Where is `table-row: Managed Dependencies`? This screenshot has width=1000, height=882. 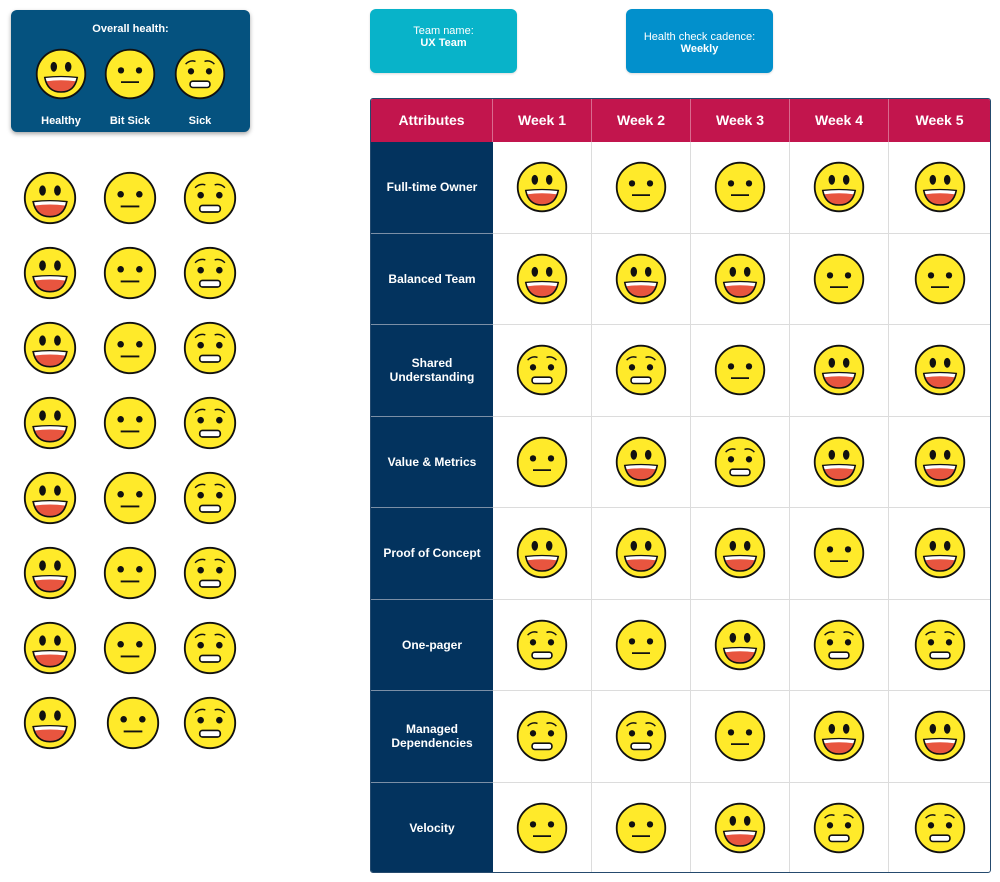 table-row: Managed Dependencies is located at coordinates (680, 737).